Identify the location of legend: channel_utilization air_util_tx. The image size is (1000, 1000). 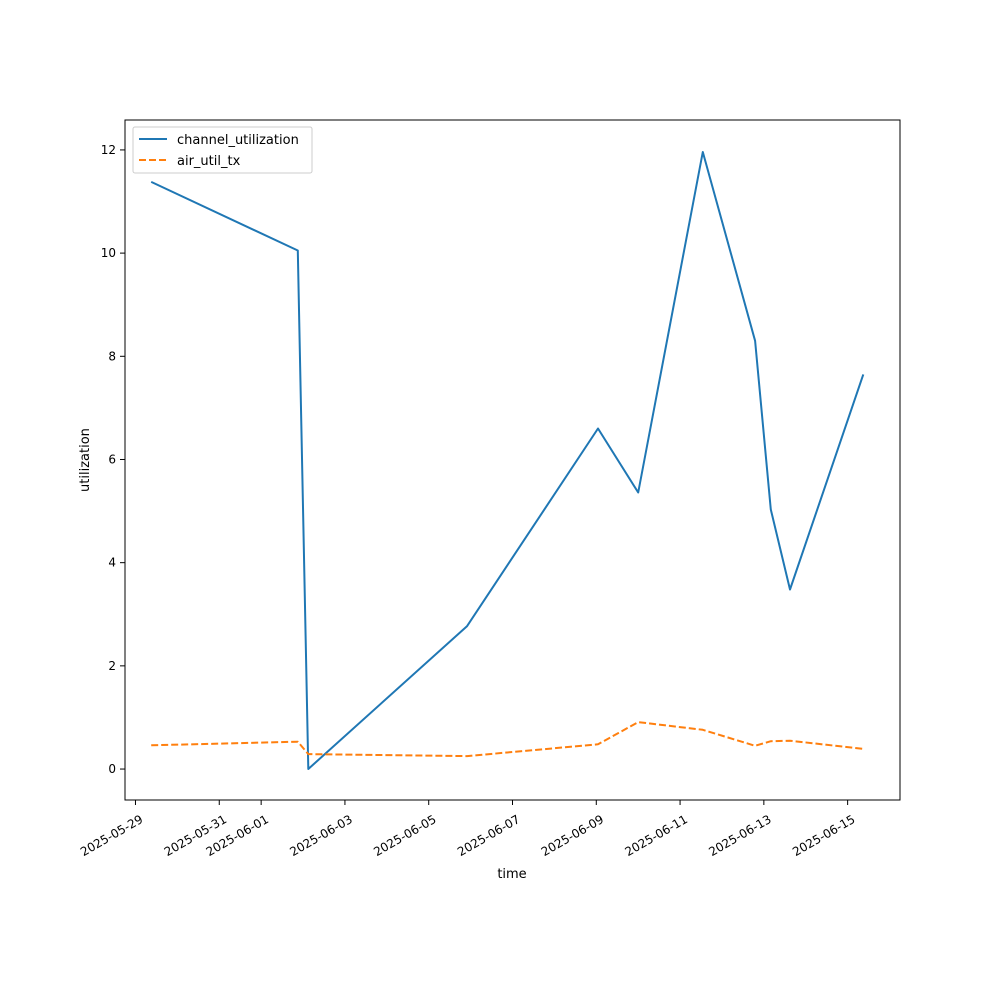
(222, 150).